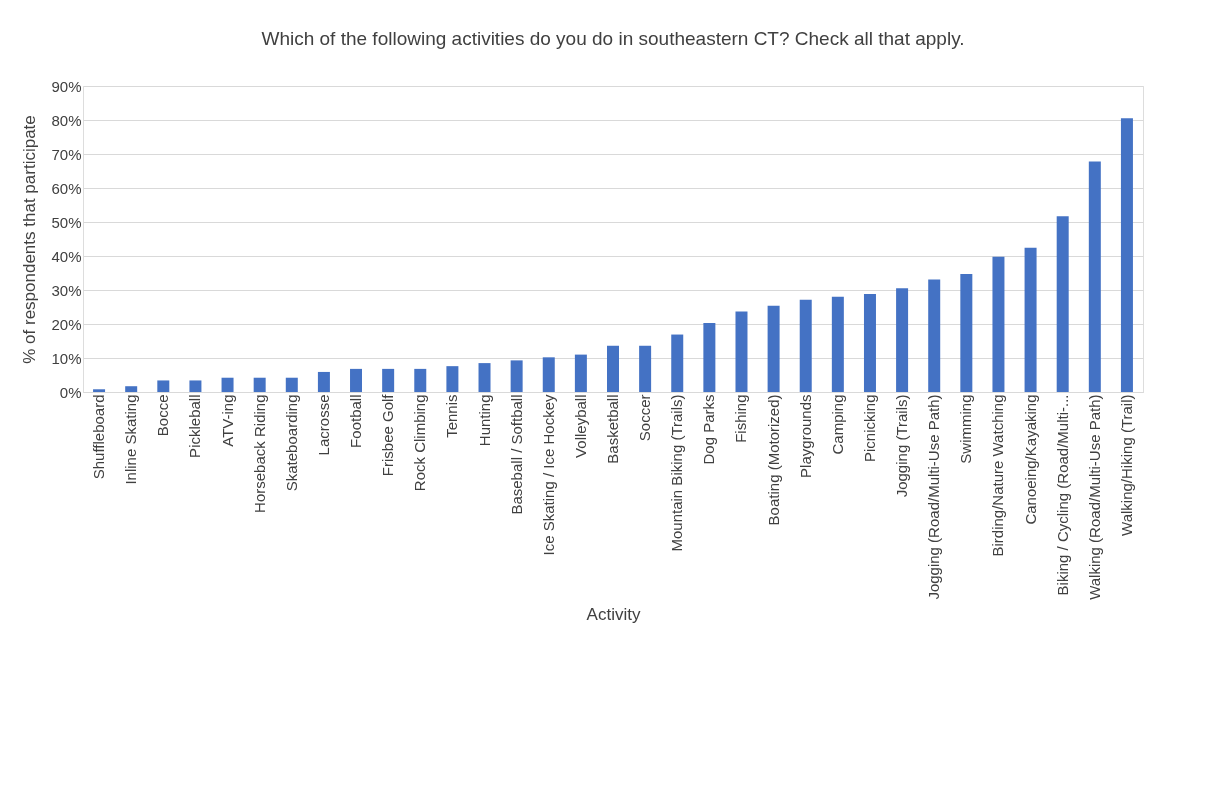 This screenshot has height=789, width=1218. What do you see at coordinates (452, 416) in the screenshot?
I see `x-tick-label: Tennis` at bounding box center [452, 416].